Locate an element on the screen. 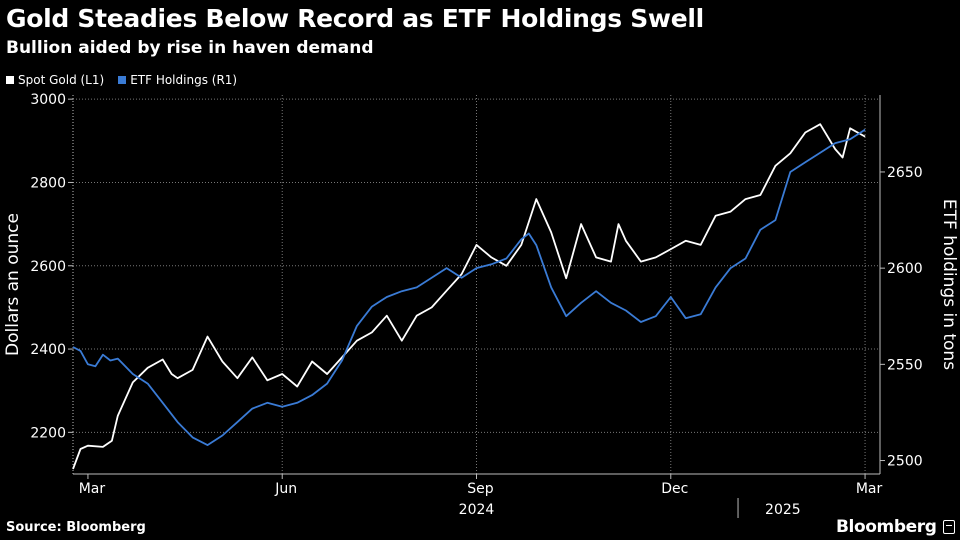  legend-item-etf-holdings: ETF Holdings (R1) is located at coordinates (177, 80).